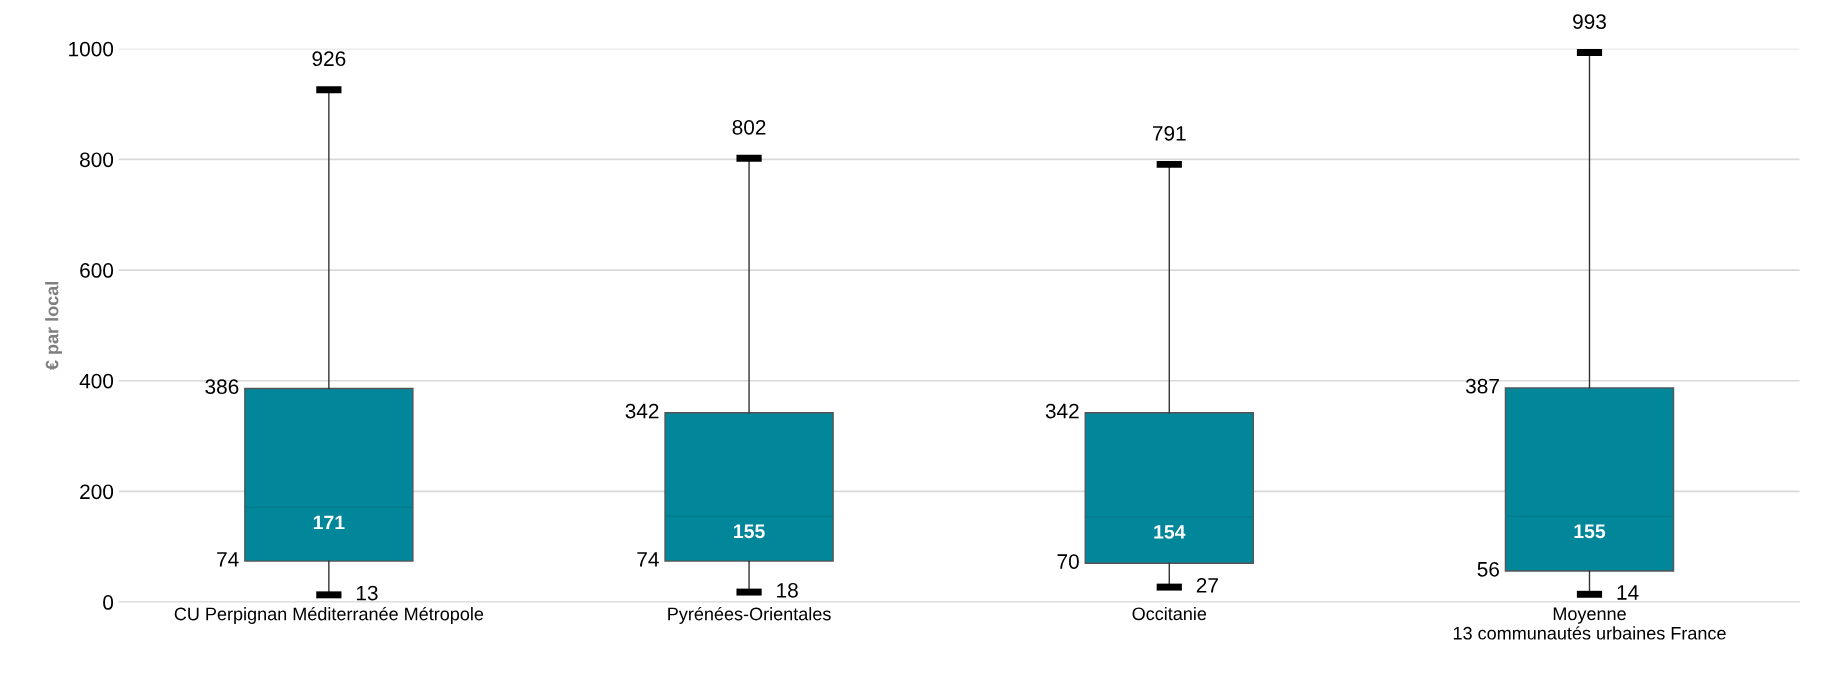 Image resolution: width=1827 pixels, height=696 pixels. I want to click on y-tick-label: 0, so click(108, 602).